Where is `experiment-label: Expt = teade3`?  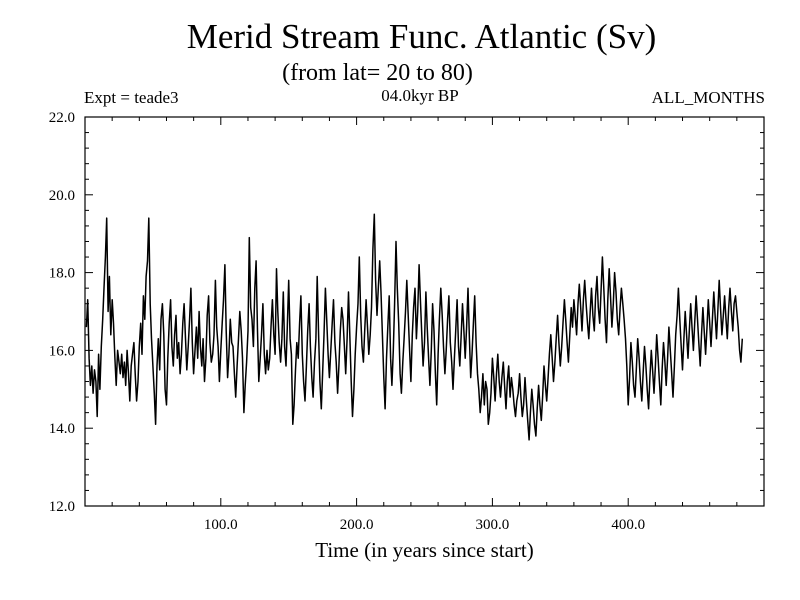
experiment-label: Expt = teade3 is located at coordinates (131, 97).